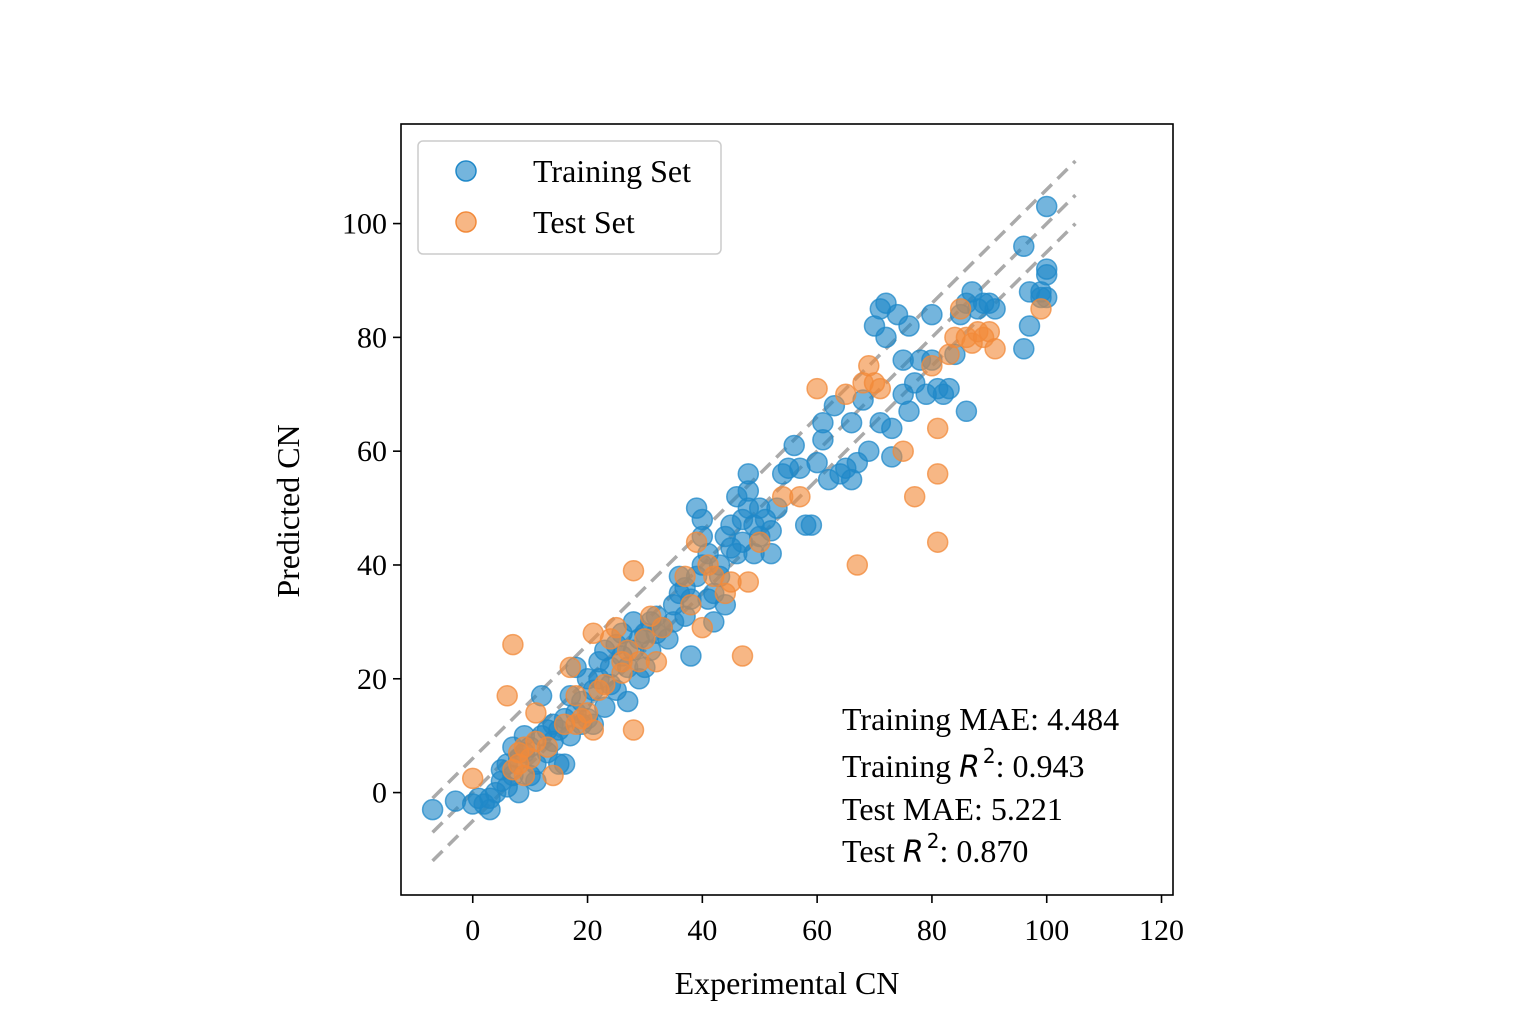 Image resolution: width=1536 pixels, height=1024 pixels. What do you see at coordinates (588, 930) in the screenshot?
I see `x-tick-label: 20` at bounding box center [588, 930].